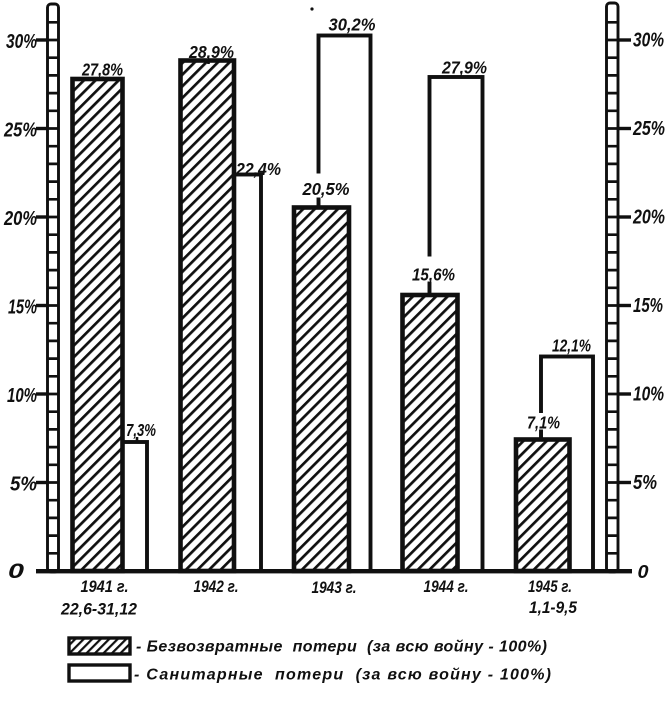 The image size is (672, 701). I want to click on svg-text: 1943 г., so click(334, 588).